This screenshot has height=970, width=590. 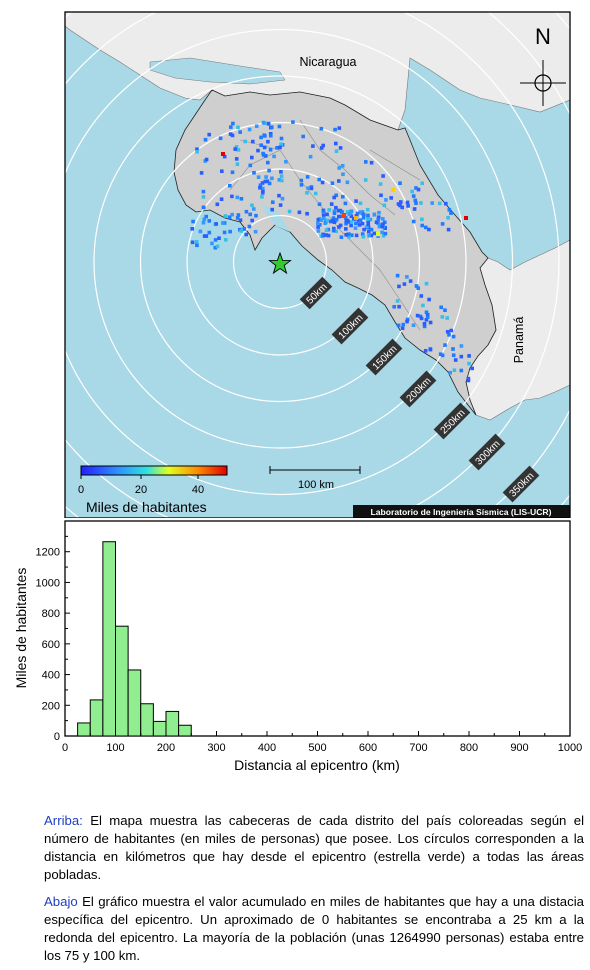 I want to click on caption-bottom-lead: Abajo, so click(x=61, y=901).